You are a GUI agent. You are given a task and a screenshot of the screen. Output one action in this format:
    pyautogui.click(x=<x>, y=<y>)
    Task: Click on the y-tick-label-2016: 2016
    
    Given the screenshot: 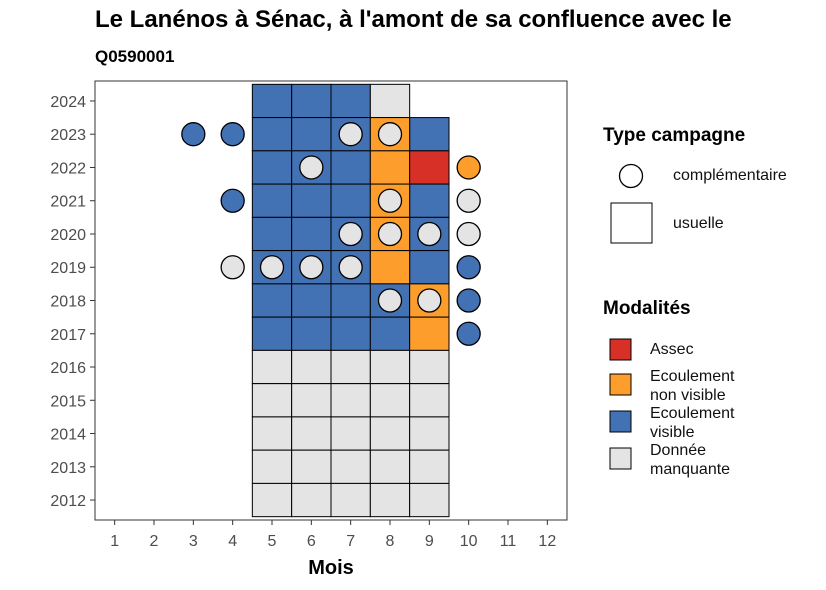 What is the action you would take?
    pyautogui.click(x=68, y=368)
    